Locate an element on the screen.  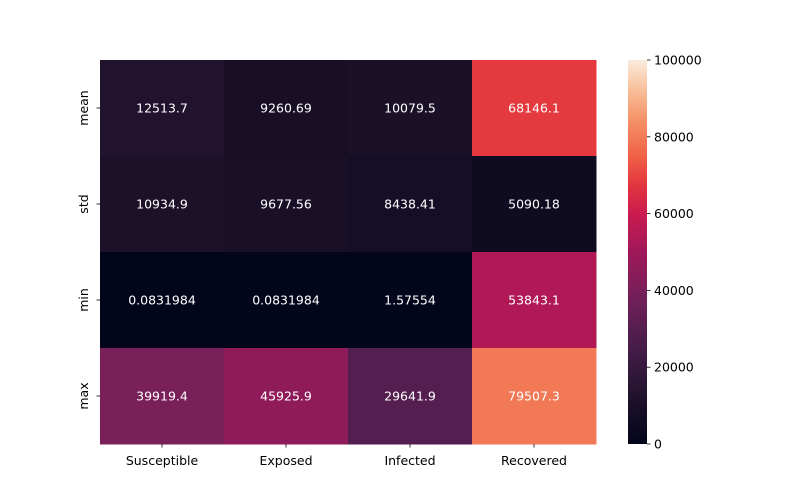
heatmap-cell-mean-infected is located at coordinates (410, 108).